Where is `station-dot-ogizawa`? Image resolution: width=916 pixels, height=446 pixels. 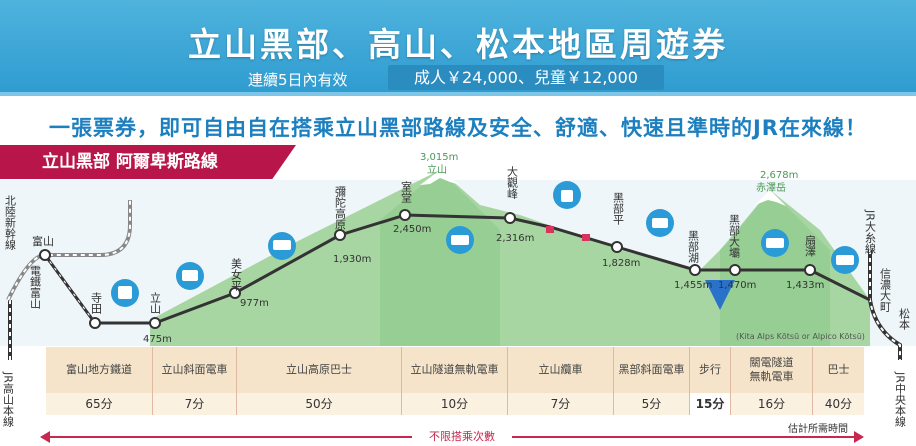
station-dot-ogizawa is located at coordinates (810, 270).